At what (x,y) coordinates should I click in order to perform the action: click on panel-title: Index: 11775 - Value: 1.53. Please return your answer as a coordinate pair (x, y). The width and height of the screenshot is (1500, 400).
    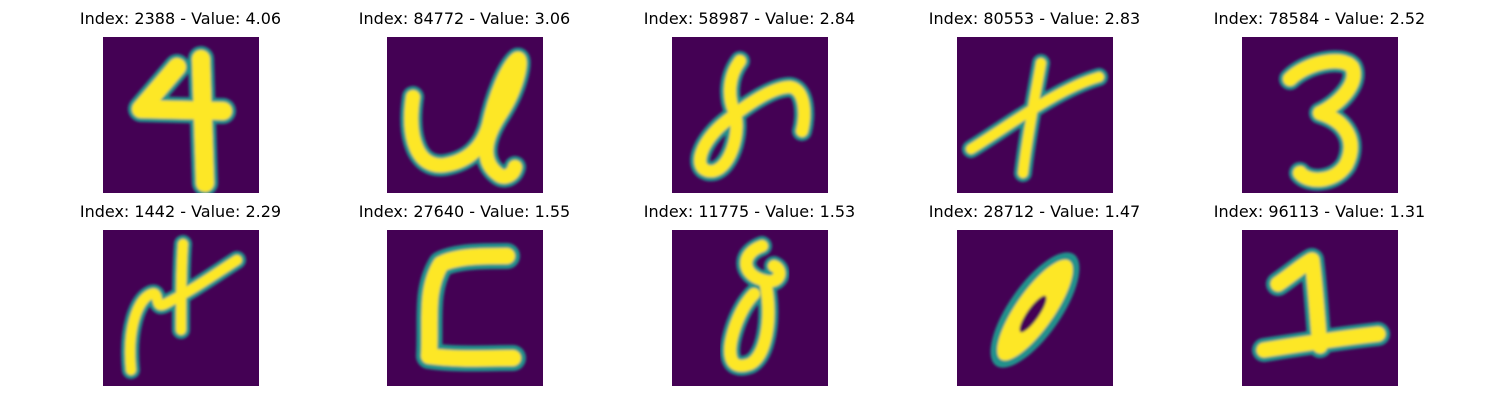
    Looking at the image, I should click on (749, 211).